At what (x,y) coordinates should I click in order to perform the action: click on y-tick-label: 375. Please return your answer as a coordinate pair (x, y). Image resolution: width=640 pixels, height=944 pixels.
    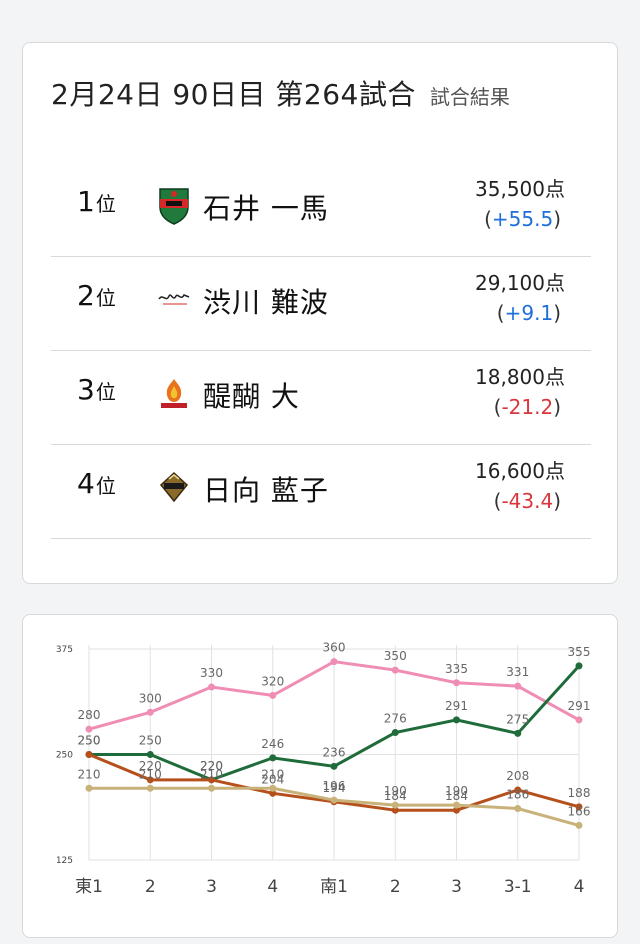
    Looking at the image, I should click on (64, 650).